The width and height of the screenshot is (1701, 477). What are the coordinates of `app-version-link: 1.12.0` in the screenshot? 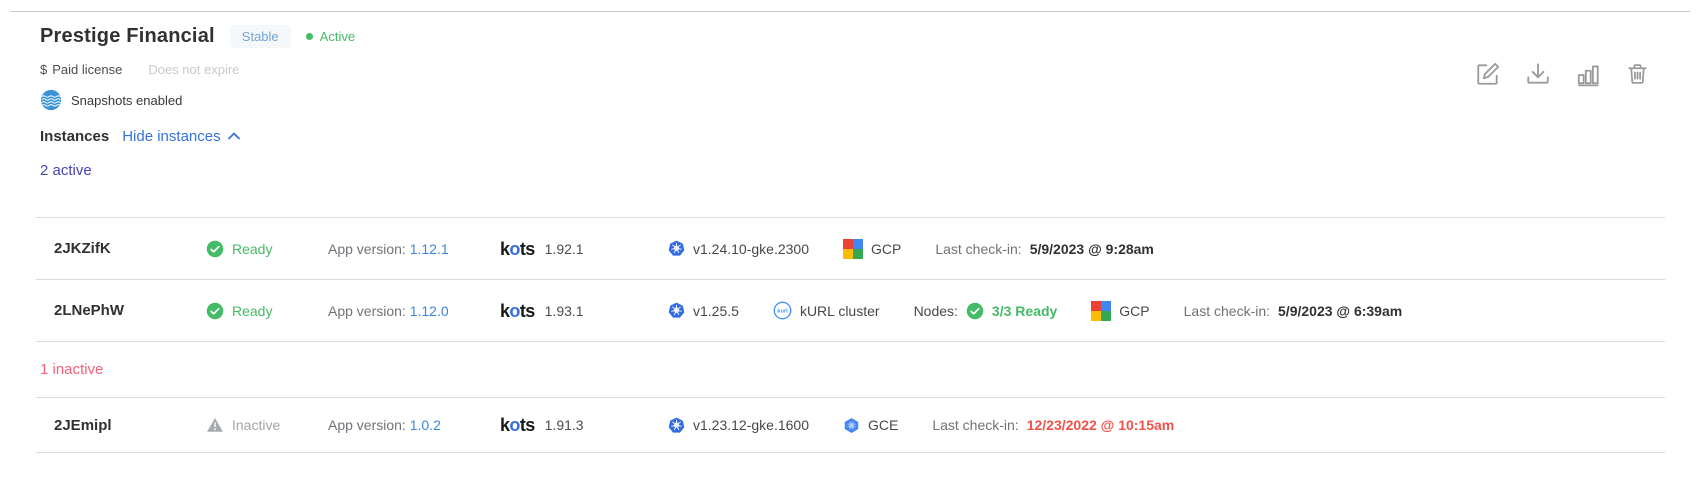 It's located at (429, 310).